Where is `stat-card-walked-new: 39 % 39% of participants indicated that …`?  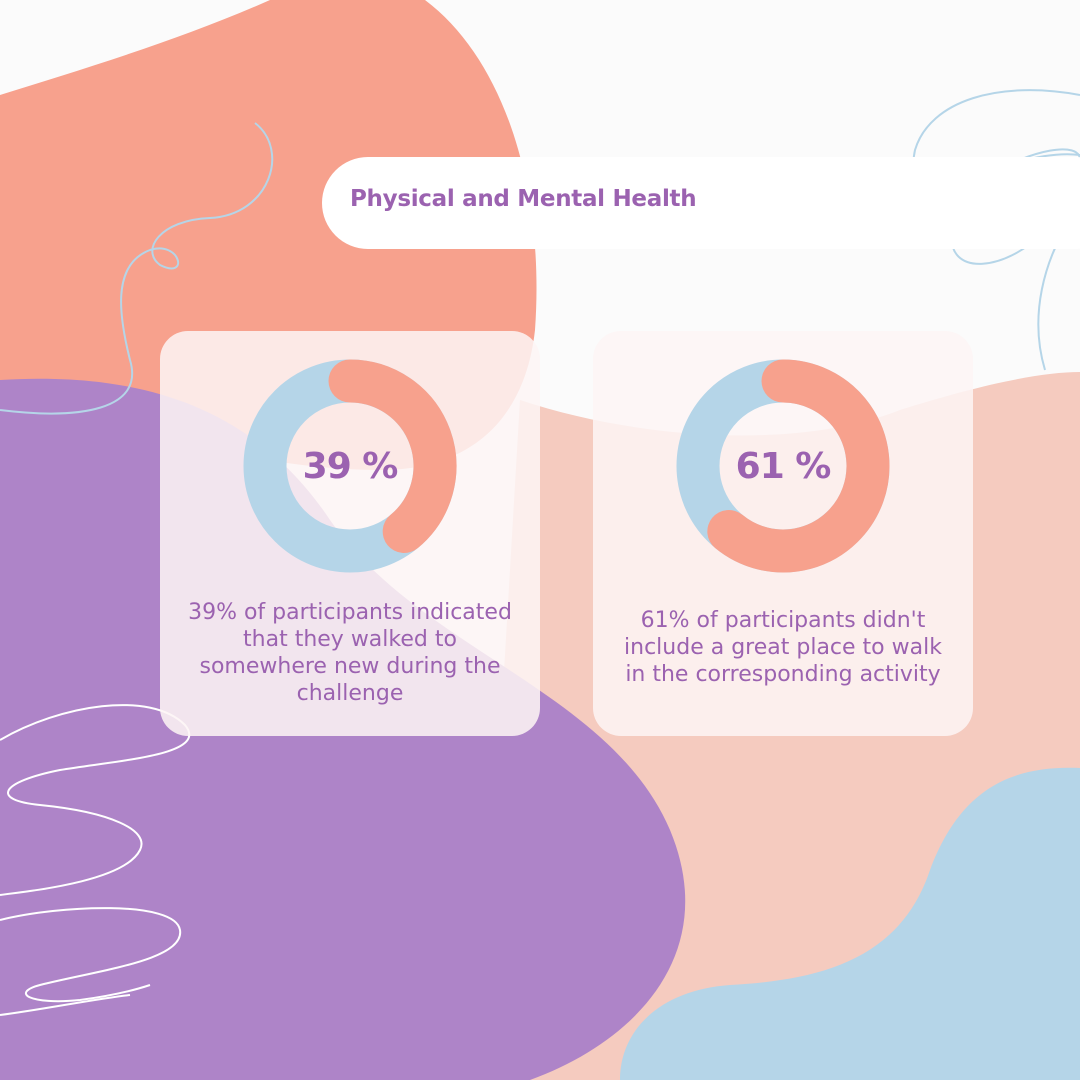 stat-card-walked-new: 39 % 39% of participants indicated that … is located at coordinates (350, 533).